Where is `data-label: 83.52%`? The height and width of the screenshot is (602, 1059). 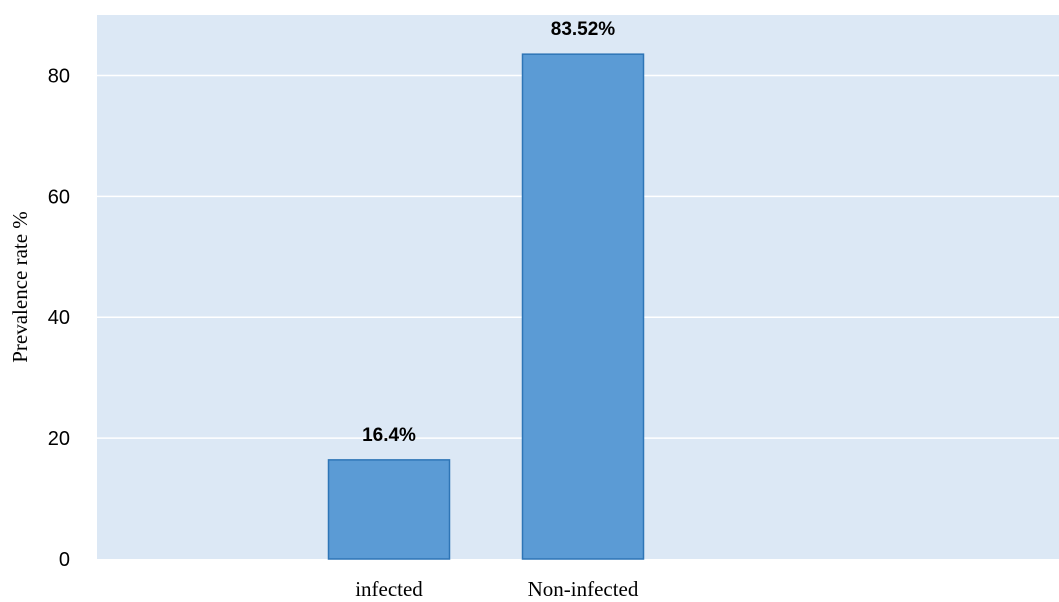
data-label: 83.52% is located at coordinates (583, 29).